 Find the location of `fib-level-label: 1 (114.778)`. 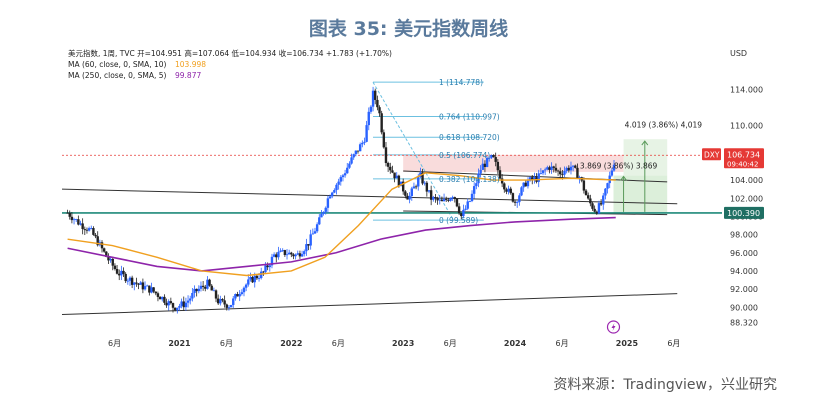

fib-level-label: 1 (114.778) is located at coordinates (461, 82).